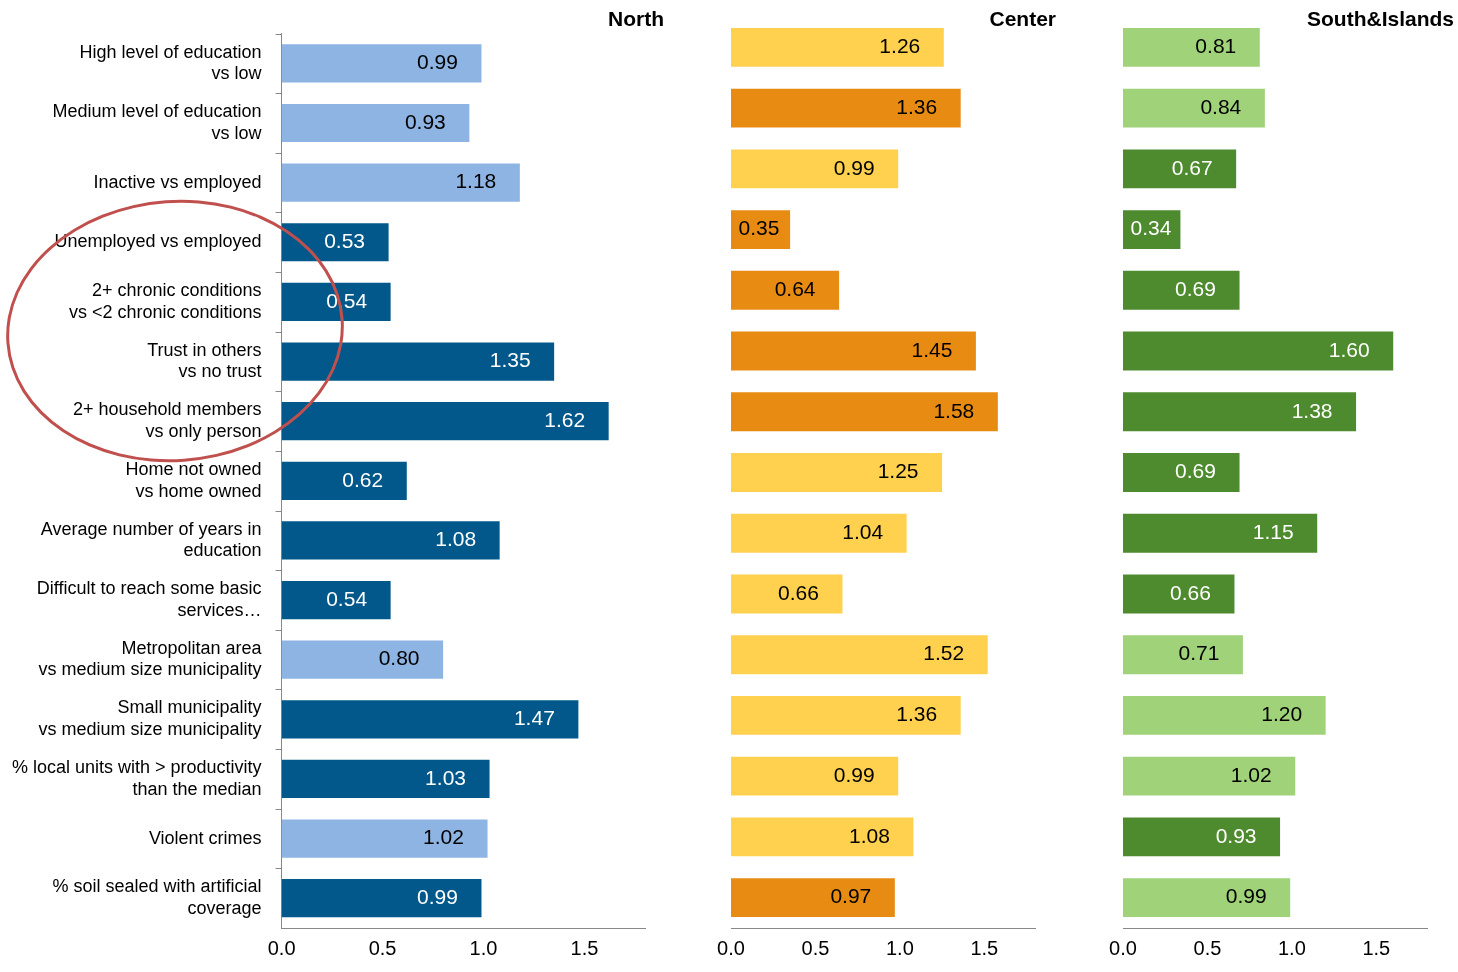  Describe the element at coordinates (898, 471) in the screenshot. I see `data-label: 1.25` at that location.